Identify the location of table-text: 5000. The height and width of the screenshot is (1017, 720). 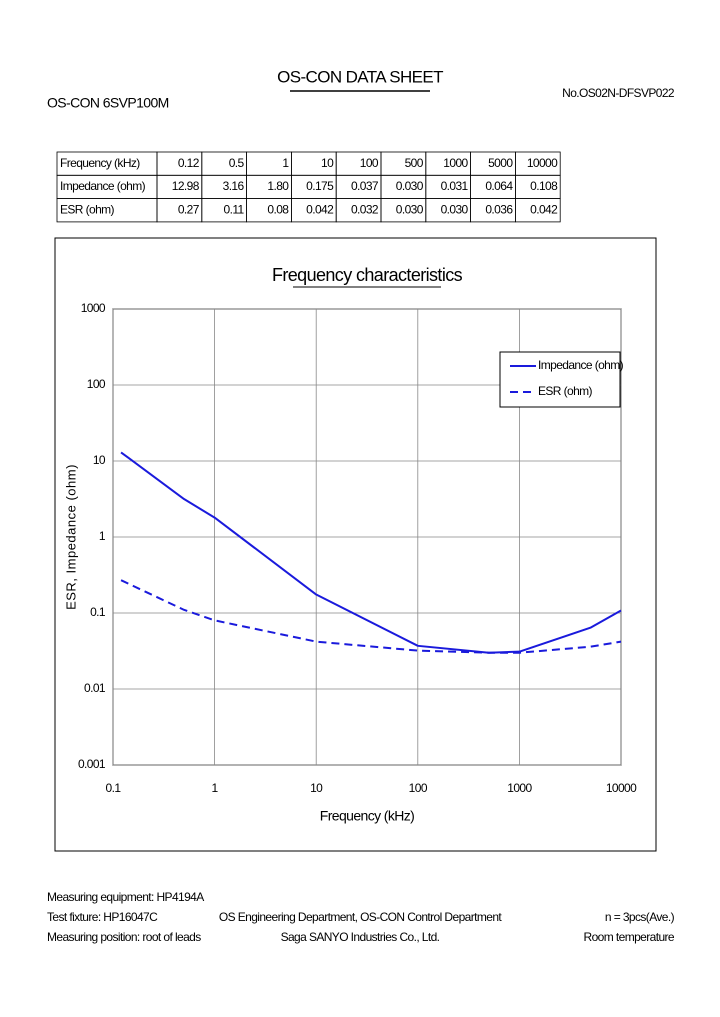
(500, 163).